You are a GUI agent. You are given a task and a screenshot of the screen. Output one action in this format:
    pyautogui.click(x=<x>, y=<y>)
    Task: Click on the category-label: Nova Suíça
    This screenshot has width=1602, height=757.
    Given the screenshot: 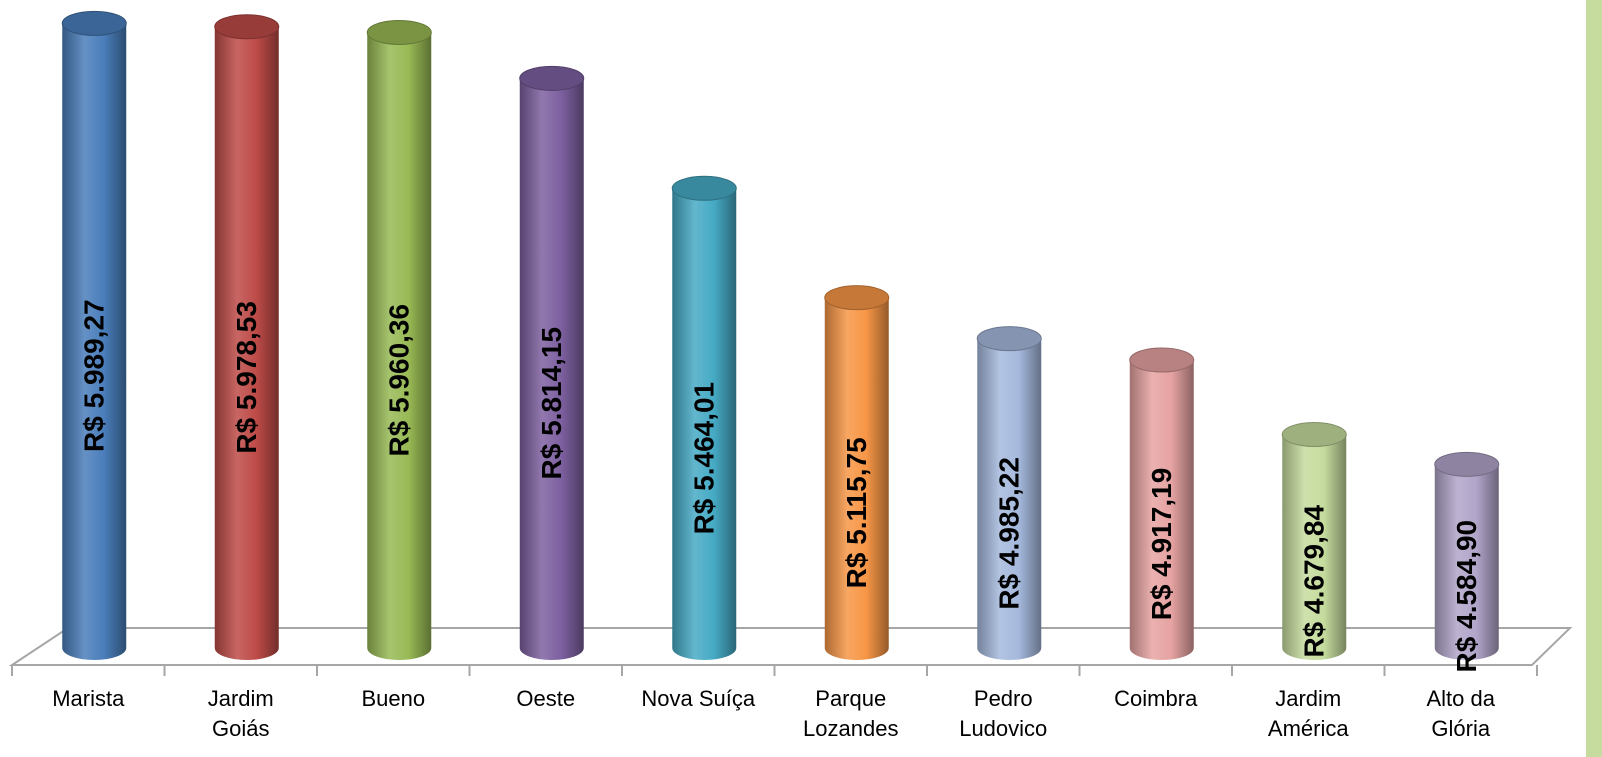 What is the action you would take?
    pyautogui.click(x=698, y=698)
    